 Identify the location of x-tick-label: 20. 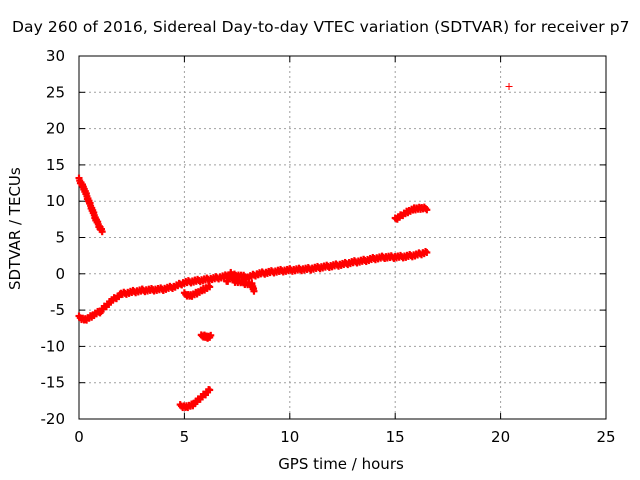
(500, 437).